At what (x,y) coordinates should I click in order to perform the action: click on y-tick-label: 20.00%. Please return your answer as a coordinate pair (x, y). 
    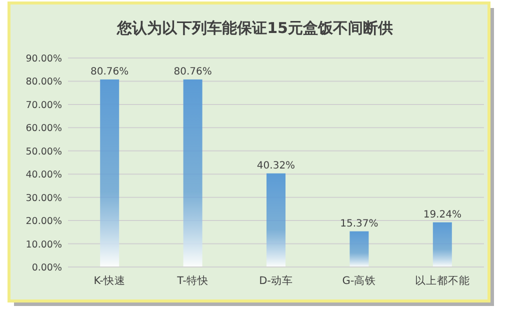
    Looking at the image, I should click on (44, 222).